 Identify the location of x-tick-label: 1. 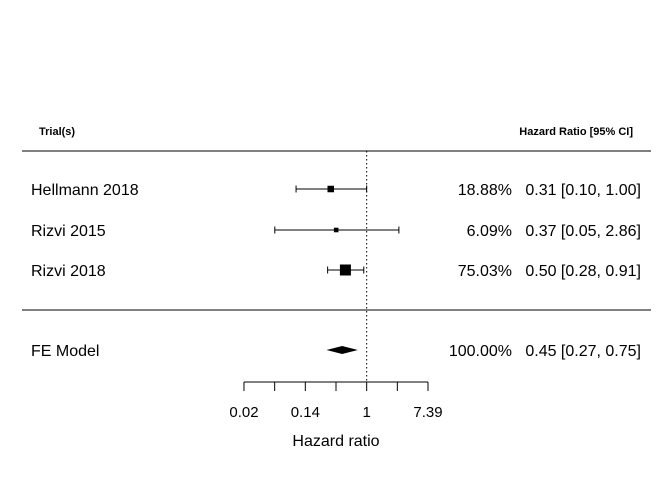
(366, 412).